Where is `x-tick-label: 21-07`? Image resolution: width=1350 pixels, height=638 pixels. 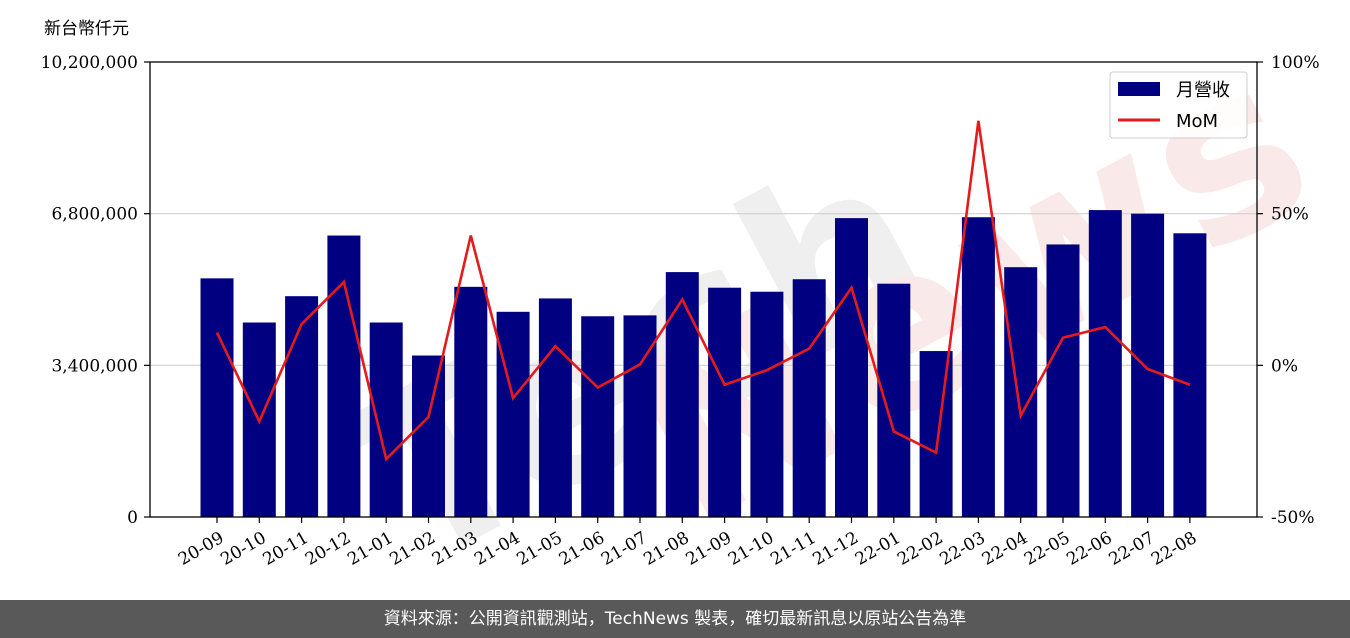
x-tick-label: 21-07 is located at coordinates (624, 549).